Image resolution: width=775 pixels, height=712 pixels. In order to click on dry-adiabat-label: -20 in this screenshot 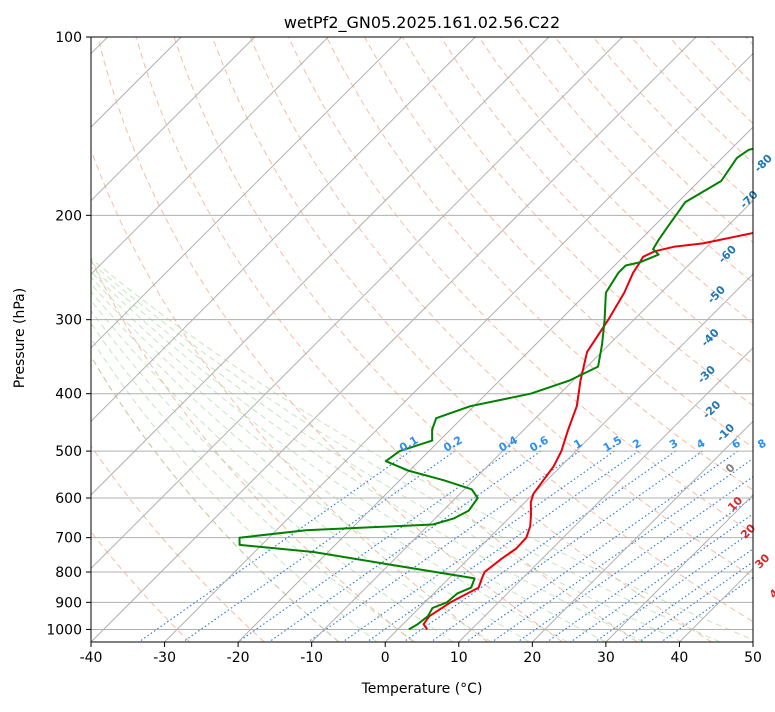, I will do `click(711, 409)`.